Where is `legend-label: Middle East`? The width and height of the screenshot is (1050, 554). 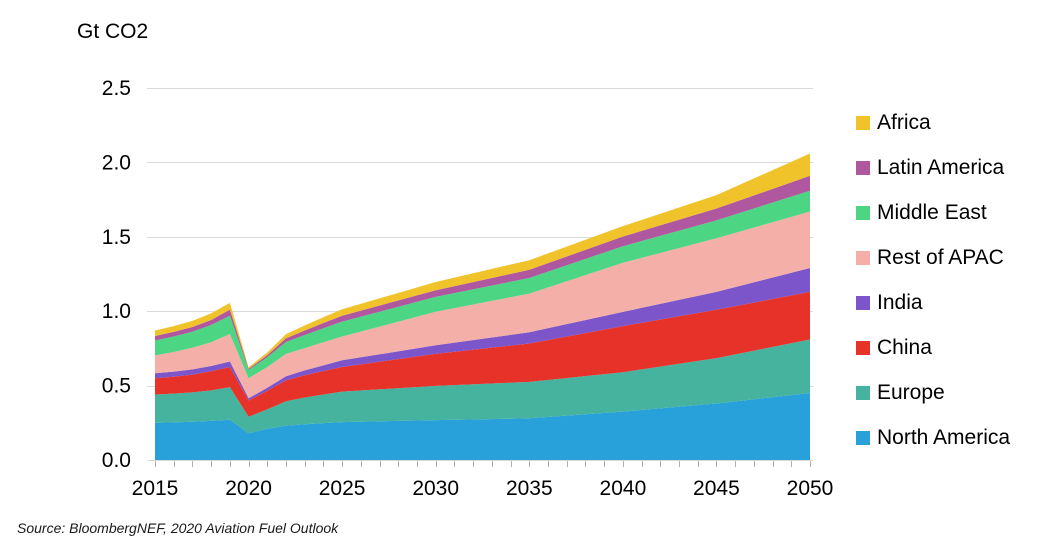 legend-label: Middle East is located at coordinates (932, 212).